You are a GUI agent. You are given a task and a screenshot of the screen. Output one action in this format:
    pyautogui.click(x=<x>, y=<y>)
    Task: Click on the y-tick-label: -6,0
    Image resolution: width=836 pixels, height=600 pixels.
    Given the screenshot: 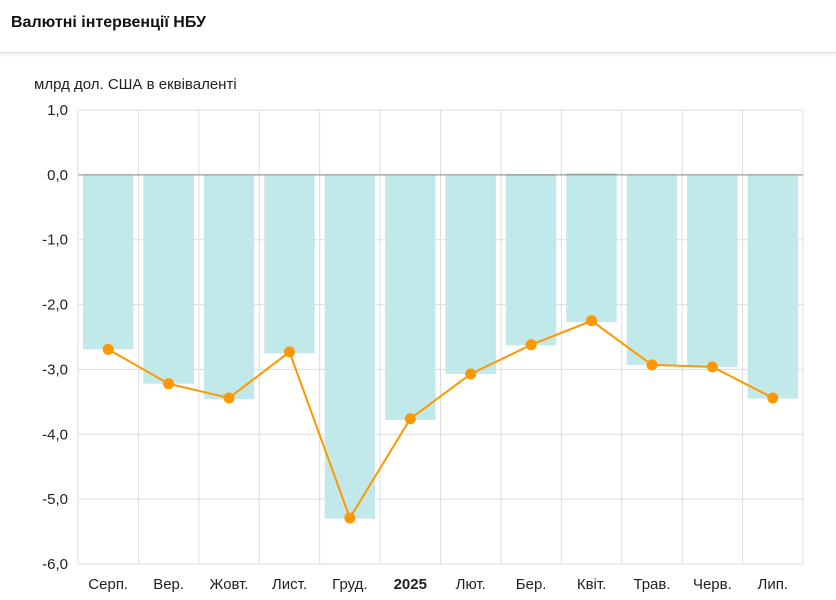 What is the action you would take?
    pyautogui.click(x=55, y=564)
    